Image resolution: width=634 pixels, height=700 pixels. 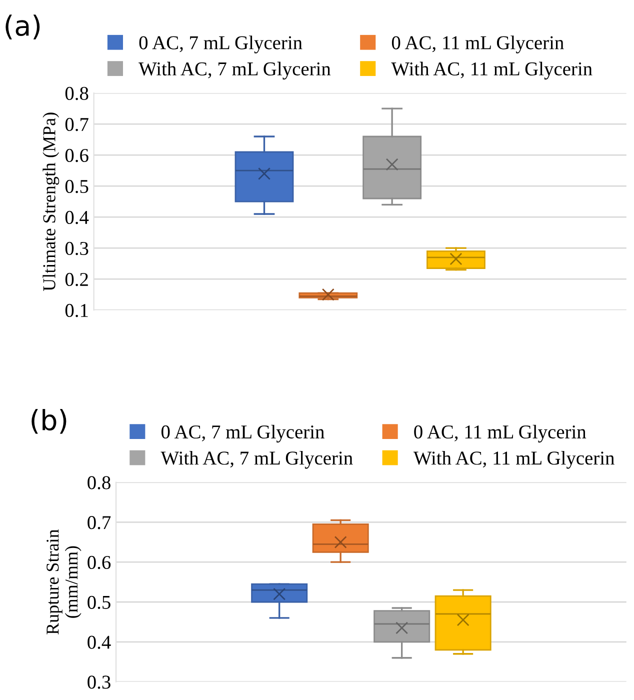 I want to click on chart-title: (b), so click(x=49, y=421).